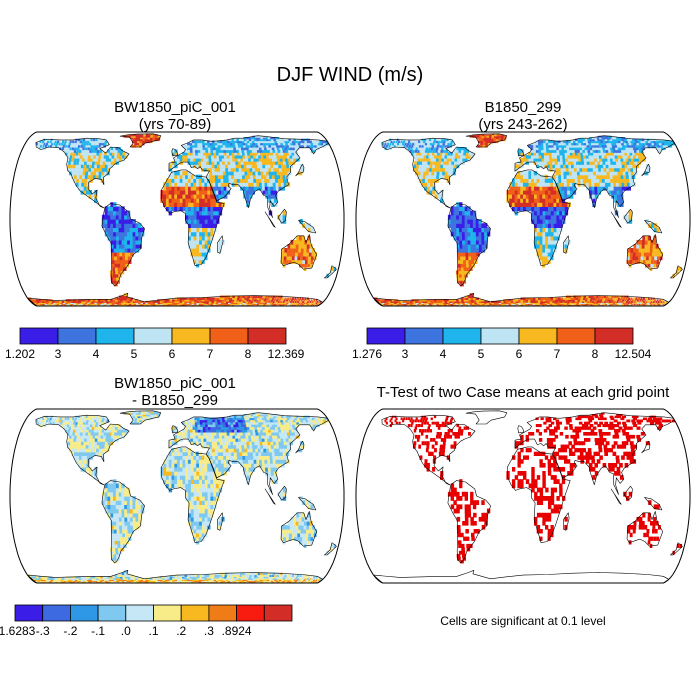 This screenshot has width=700, height=700. Describe the element at coordinates (175, 383) in the screenshot. I see `panel3-title-line1: BW1850_piC_001` at that location.